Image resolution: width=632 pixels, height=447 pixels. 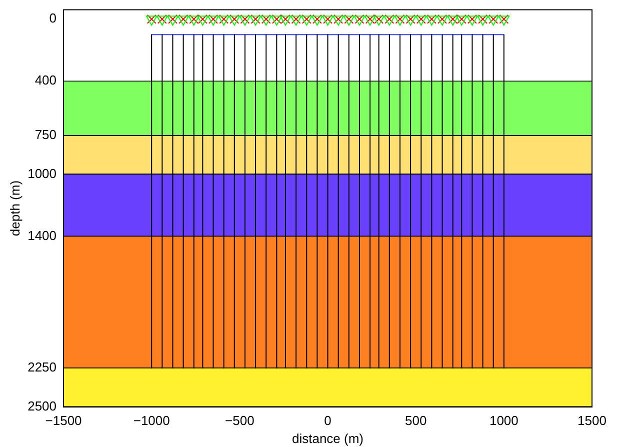 What do you see at coordinates (592, 420) in the screenshot?
I see `x-tick-label: 1500` at bounding box center [592, 420].